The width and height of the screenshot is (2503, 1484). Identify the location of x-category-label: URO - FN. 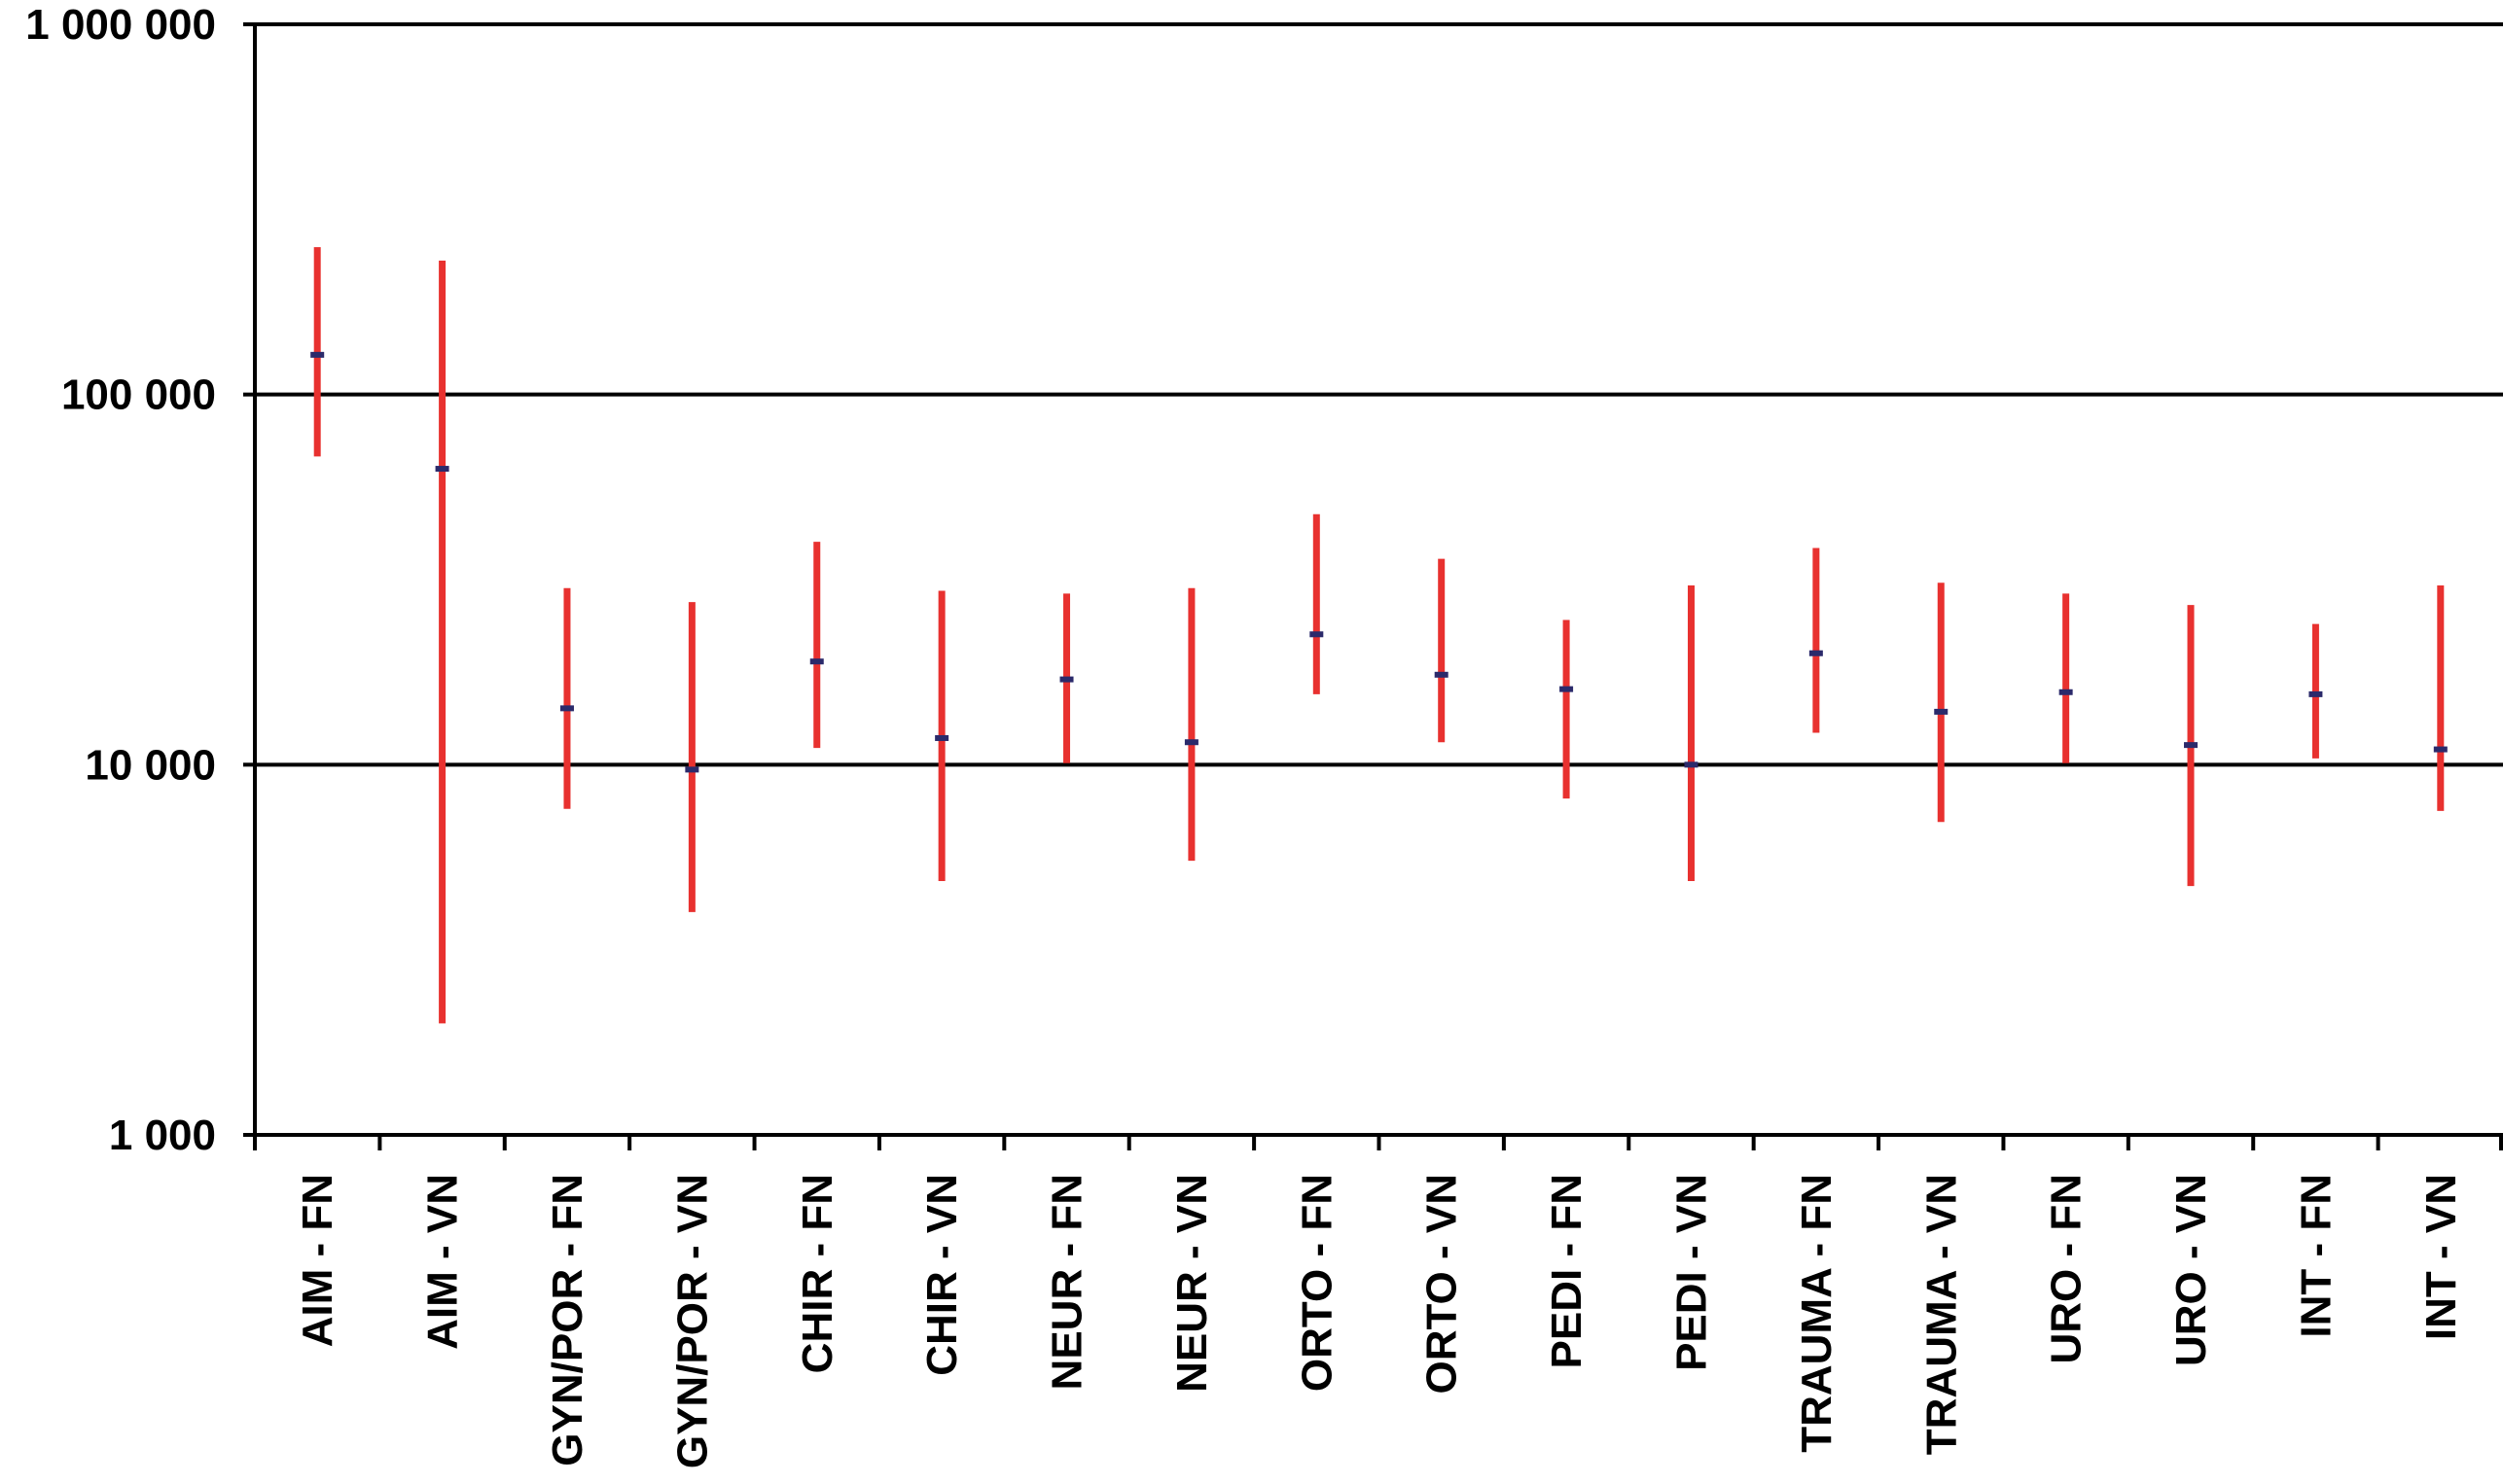
(2067, 1269).